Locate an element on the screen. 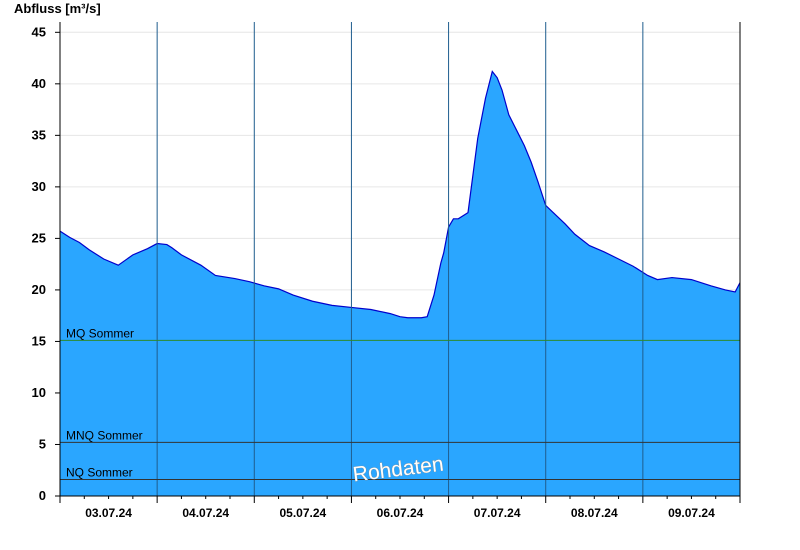  x-tick-label: 03.07.24 is located at coordinates (108, 513).